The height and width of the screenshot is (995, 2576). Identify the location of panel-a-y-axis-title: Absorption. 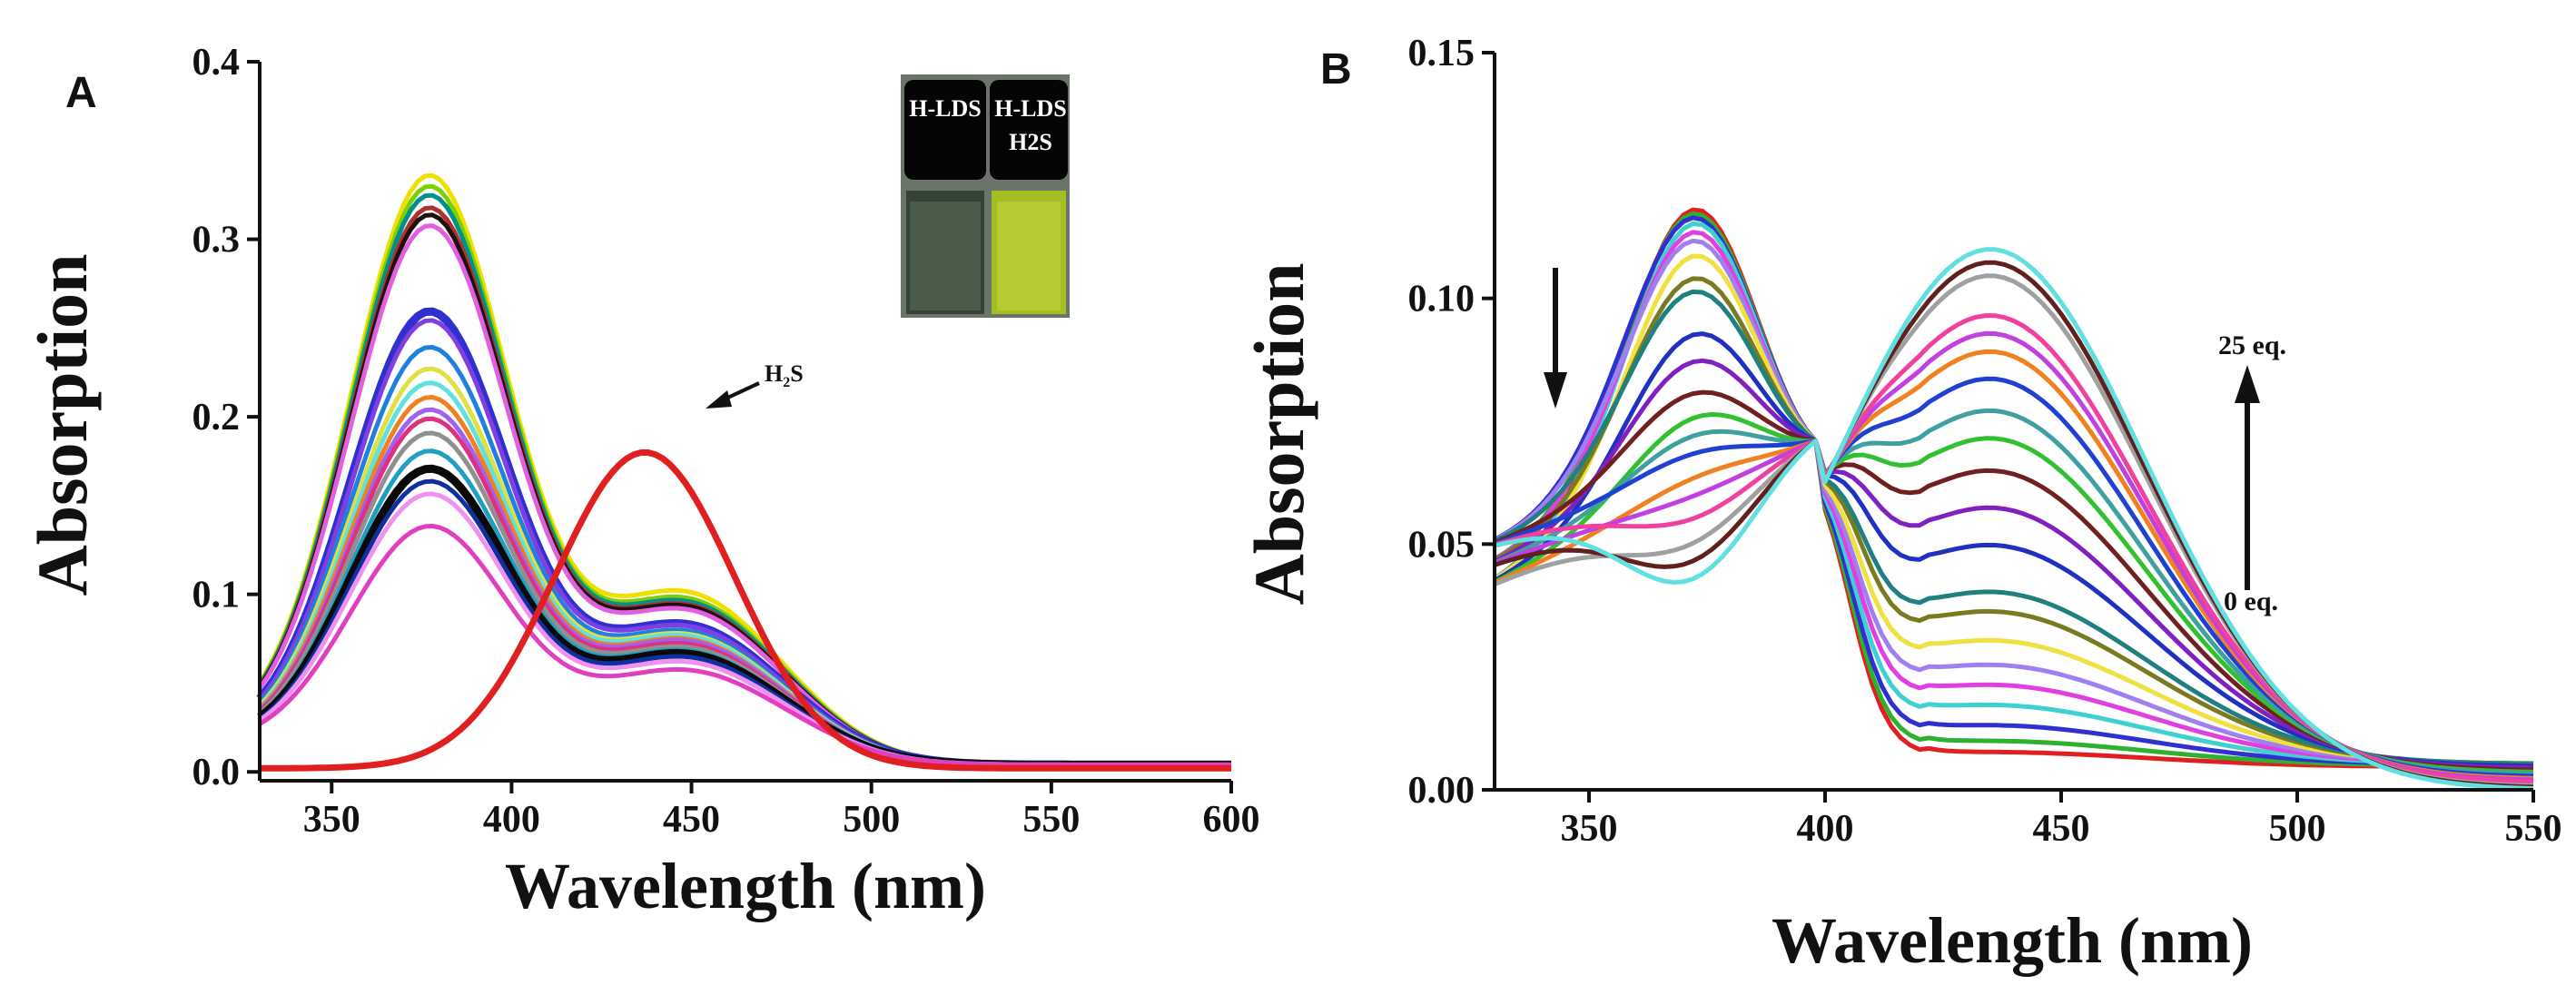
(62, 424).